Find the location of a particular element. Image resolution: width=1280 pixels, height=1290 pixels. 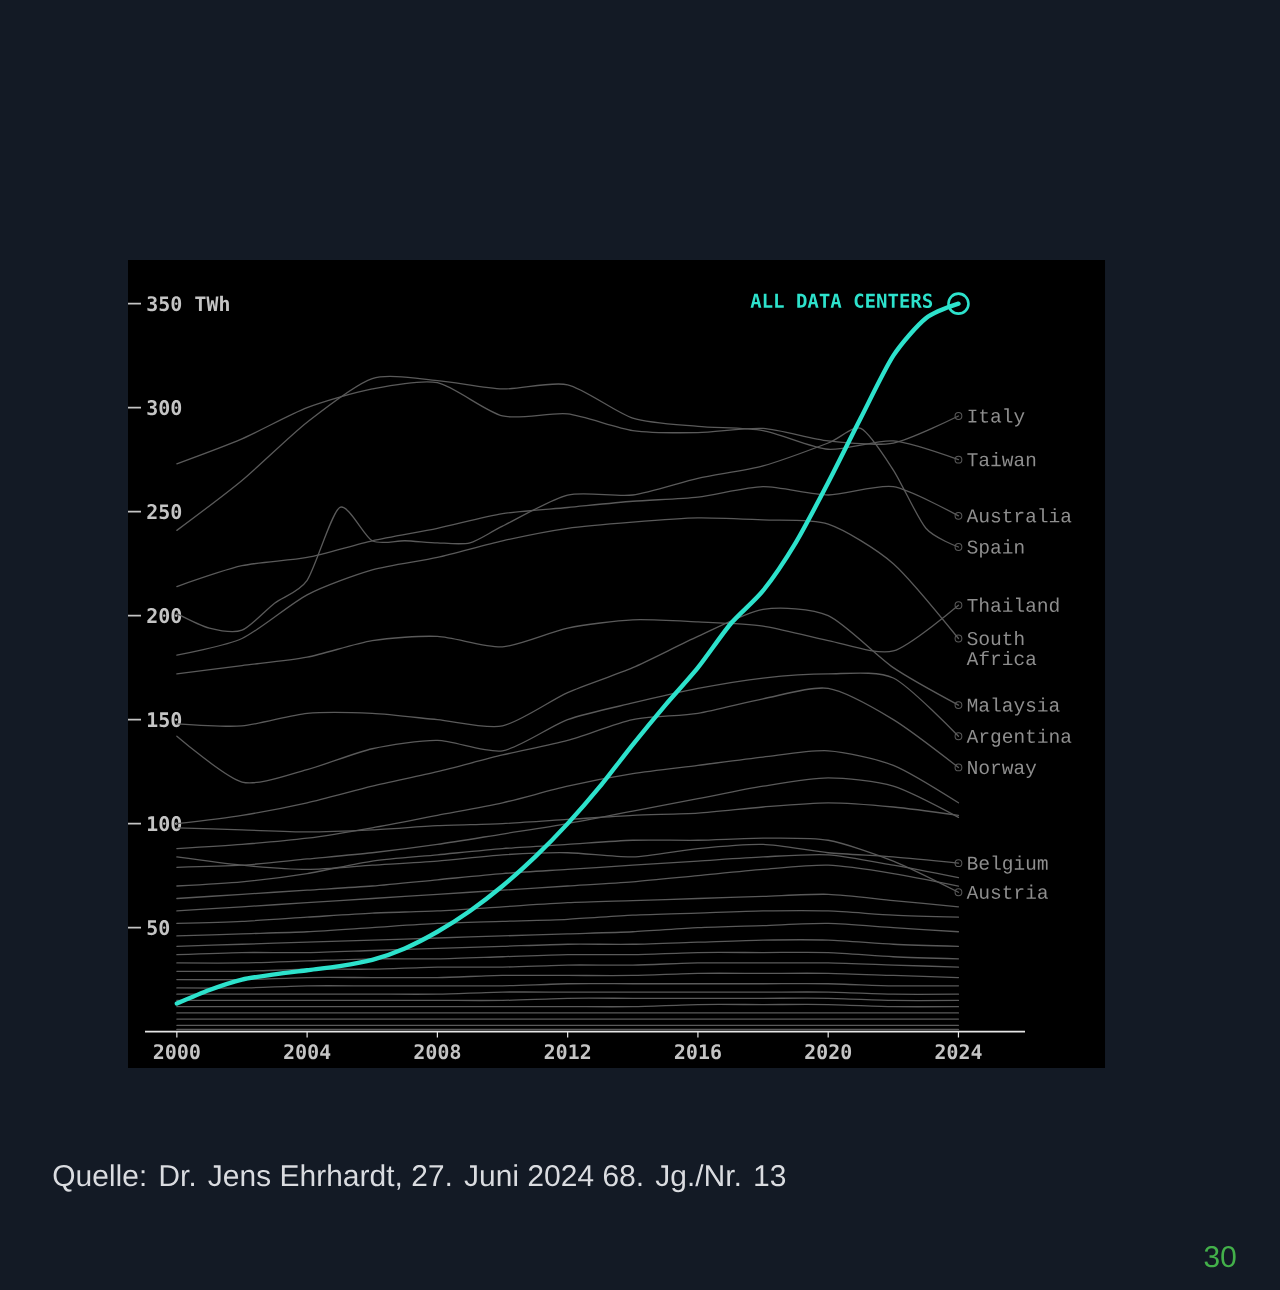

x-tick-label: 2000 is located at coordinates (176, 1052).